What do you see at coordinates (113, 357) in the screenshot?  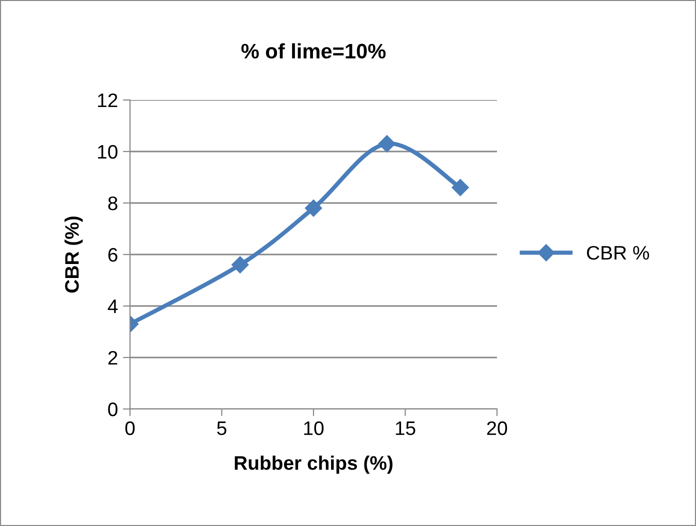 I see `y-tick-label: 2` at bounding box center [113, 357].